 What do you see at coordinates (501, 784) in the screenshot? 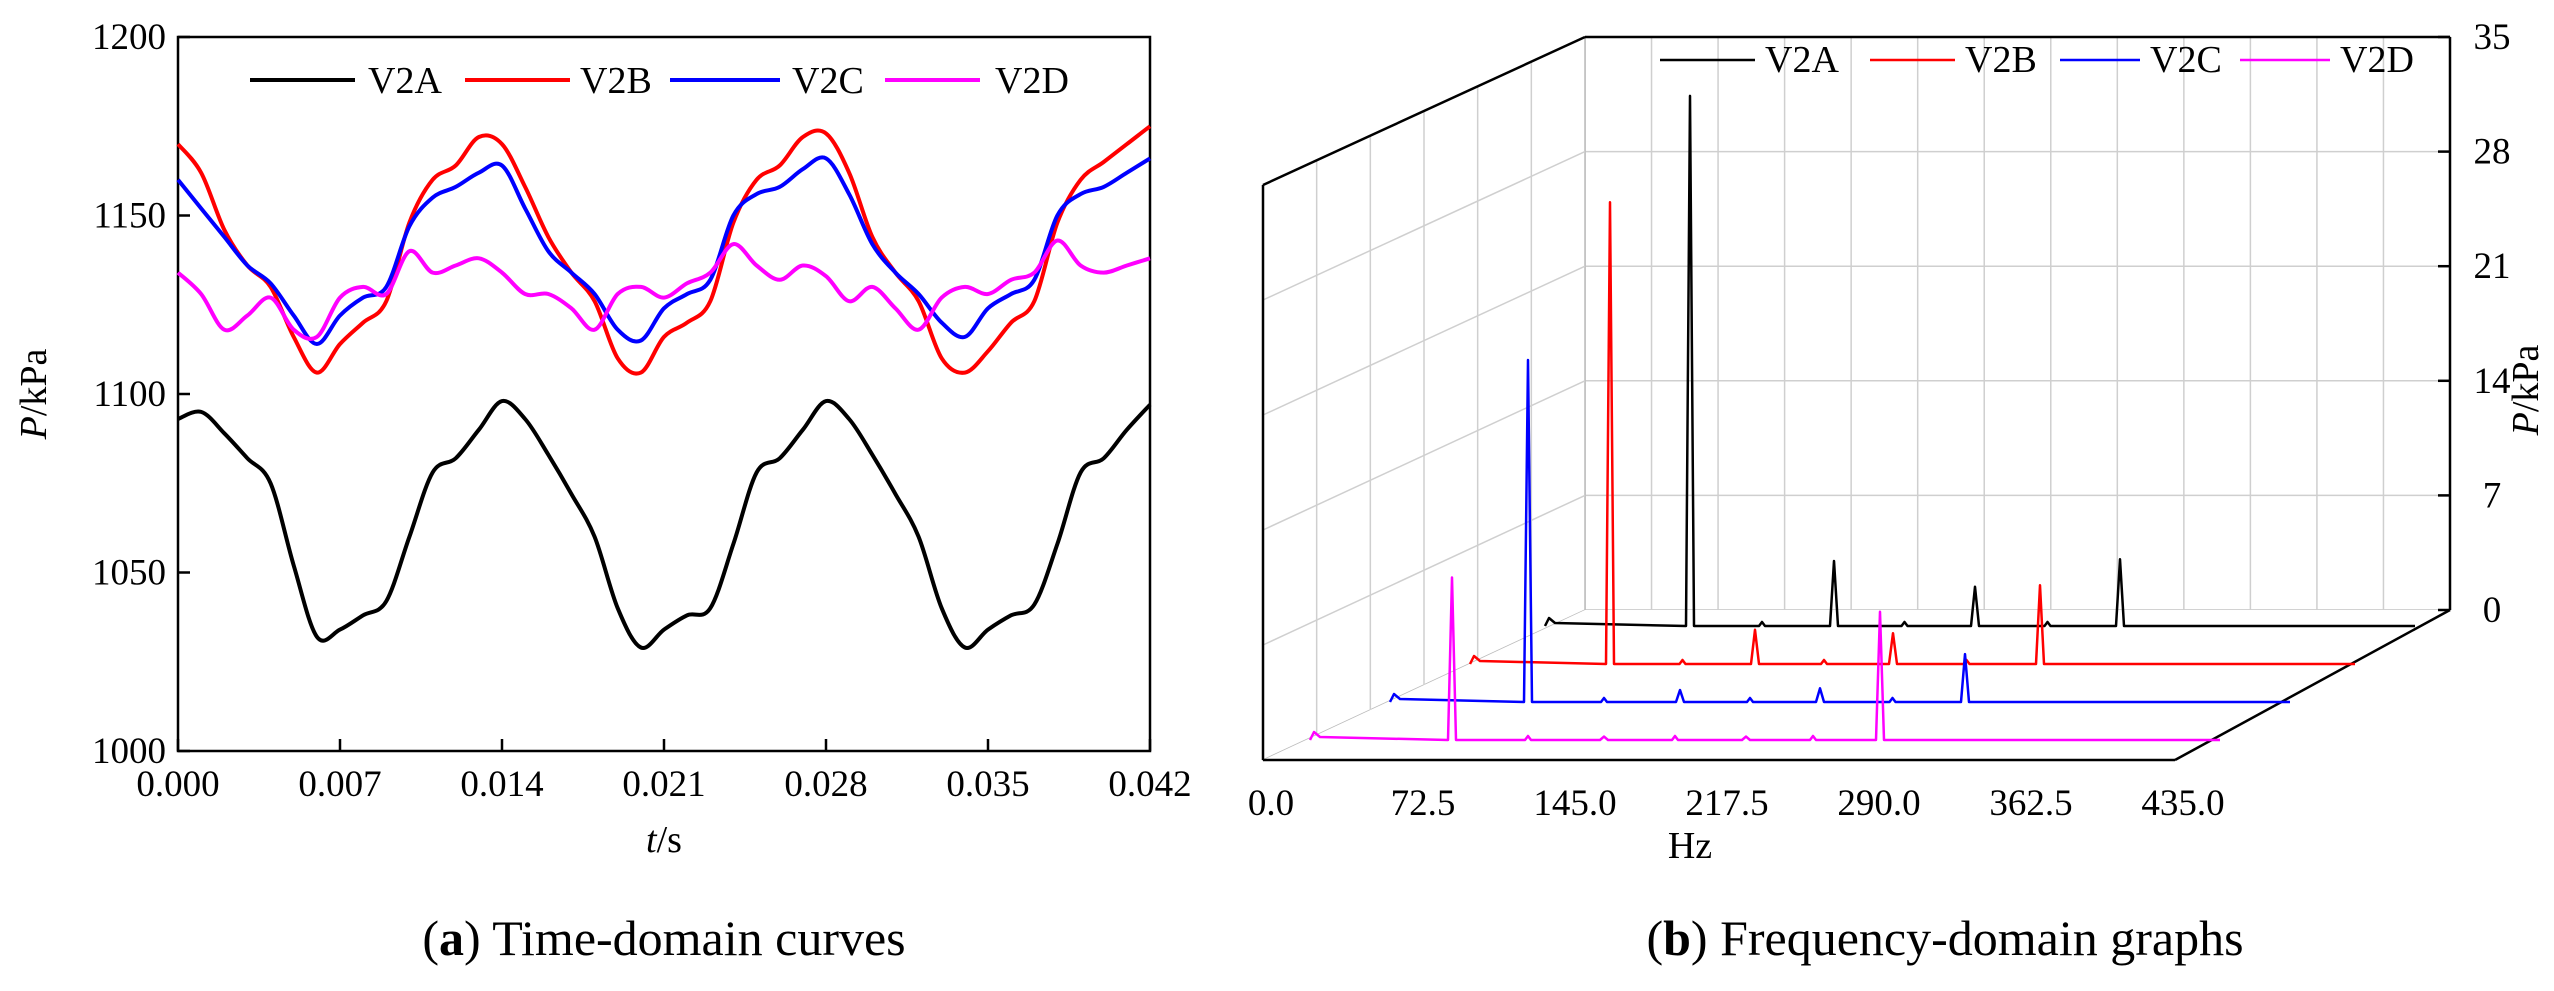
I see `x-tick-label: 0.014` at bounding box center [501, 784].